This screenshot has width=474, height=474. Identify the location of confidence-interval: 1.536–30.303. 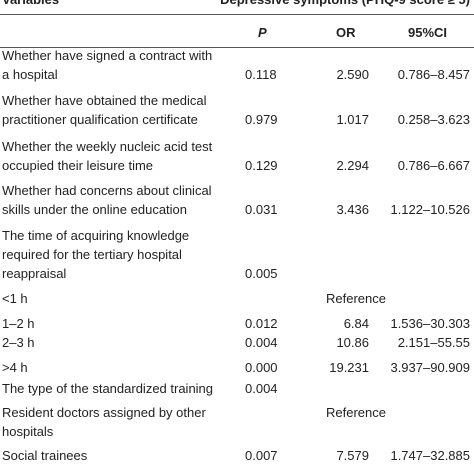
(430, 323).